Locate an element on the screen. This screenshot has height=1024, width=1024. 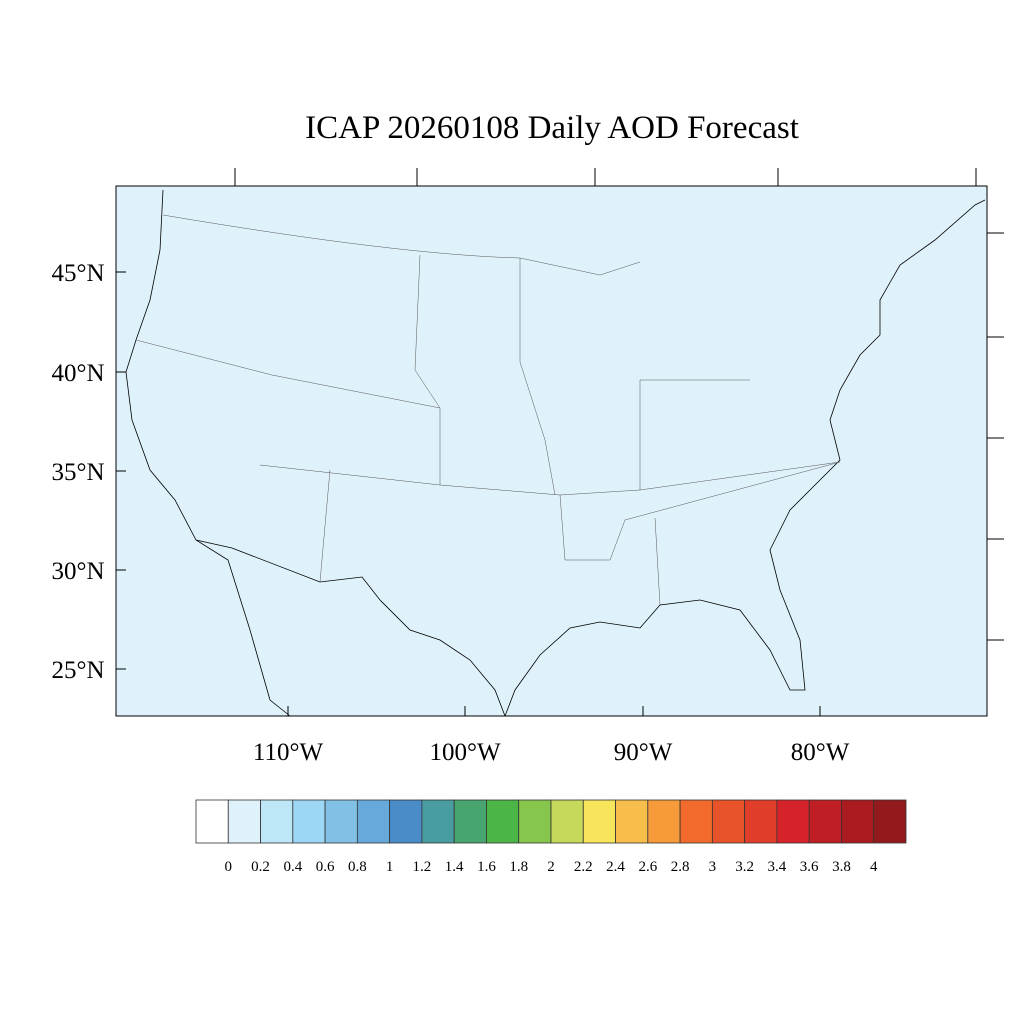
longitude-axis: 110°W 100°W 90°W 80°W is located at coordinates (551, 736).